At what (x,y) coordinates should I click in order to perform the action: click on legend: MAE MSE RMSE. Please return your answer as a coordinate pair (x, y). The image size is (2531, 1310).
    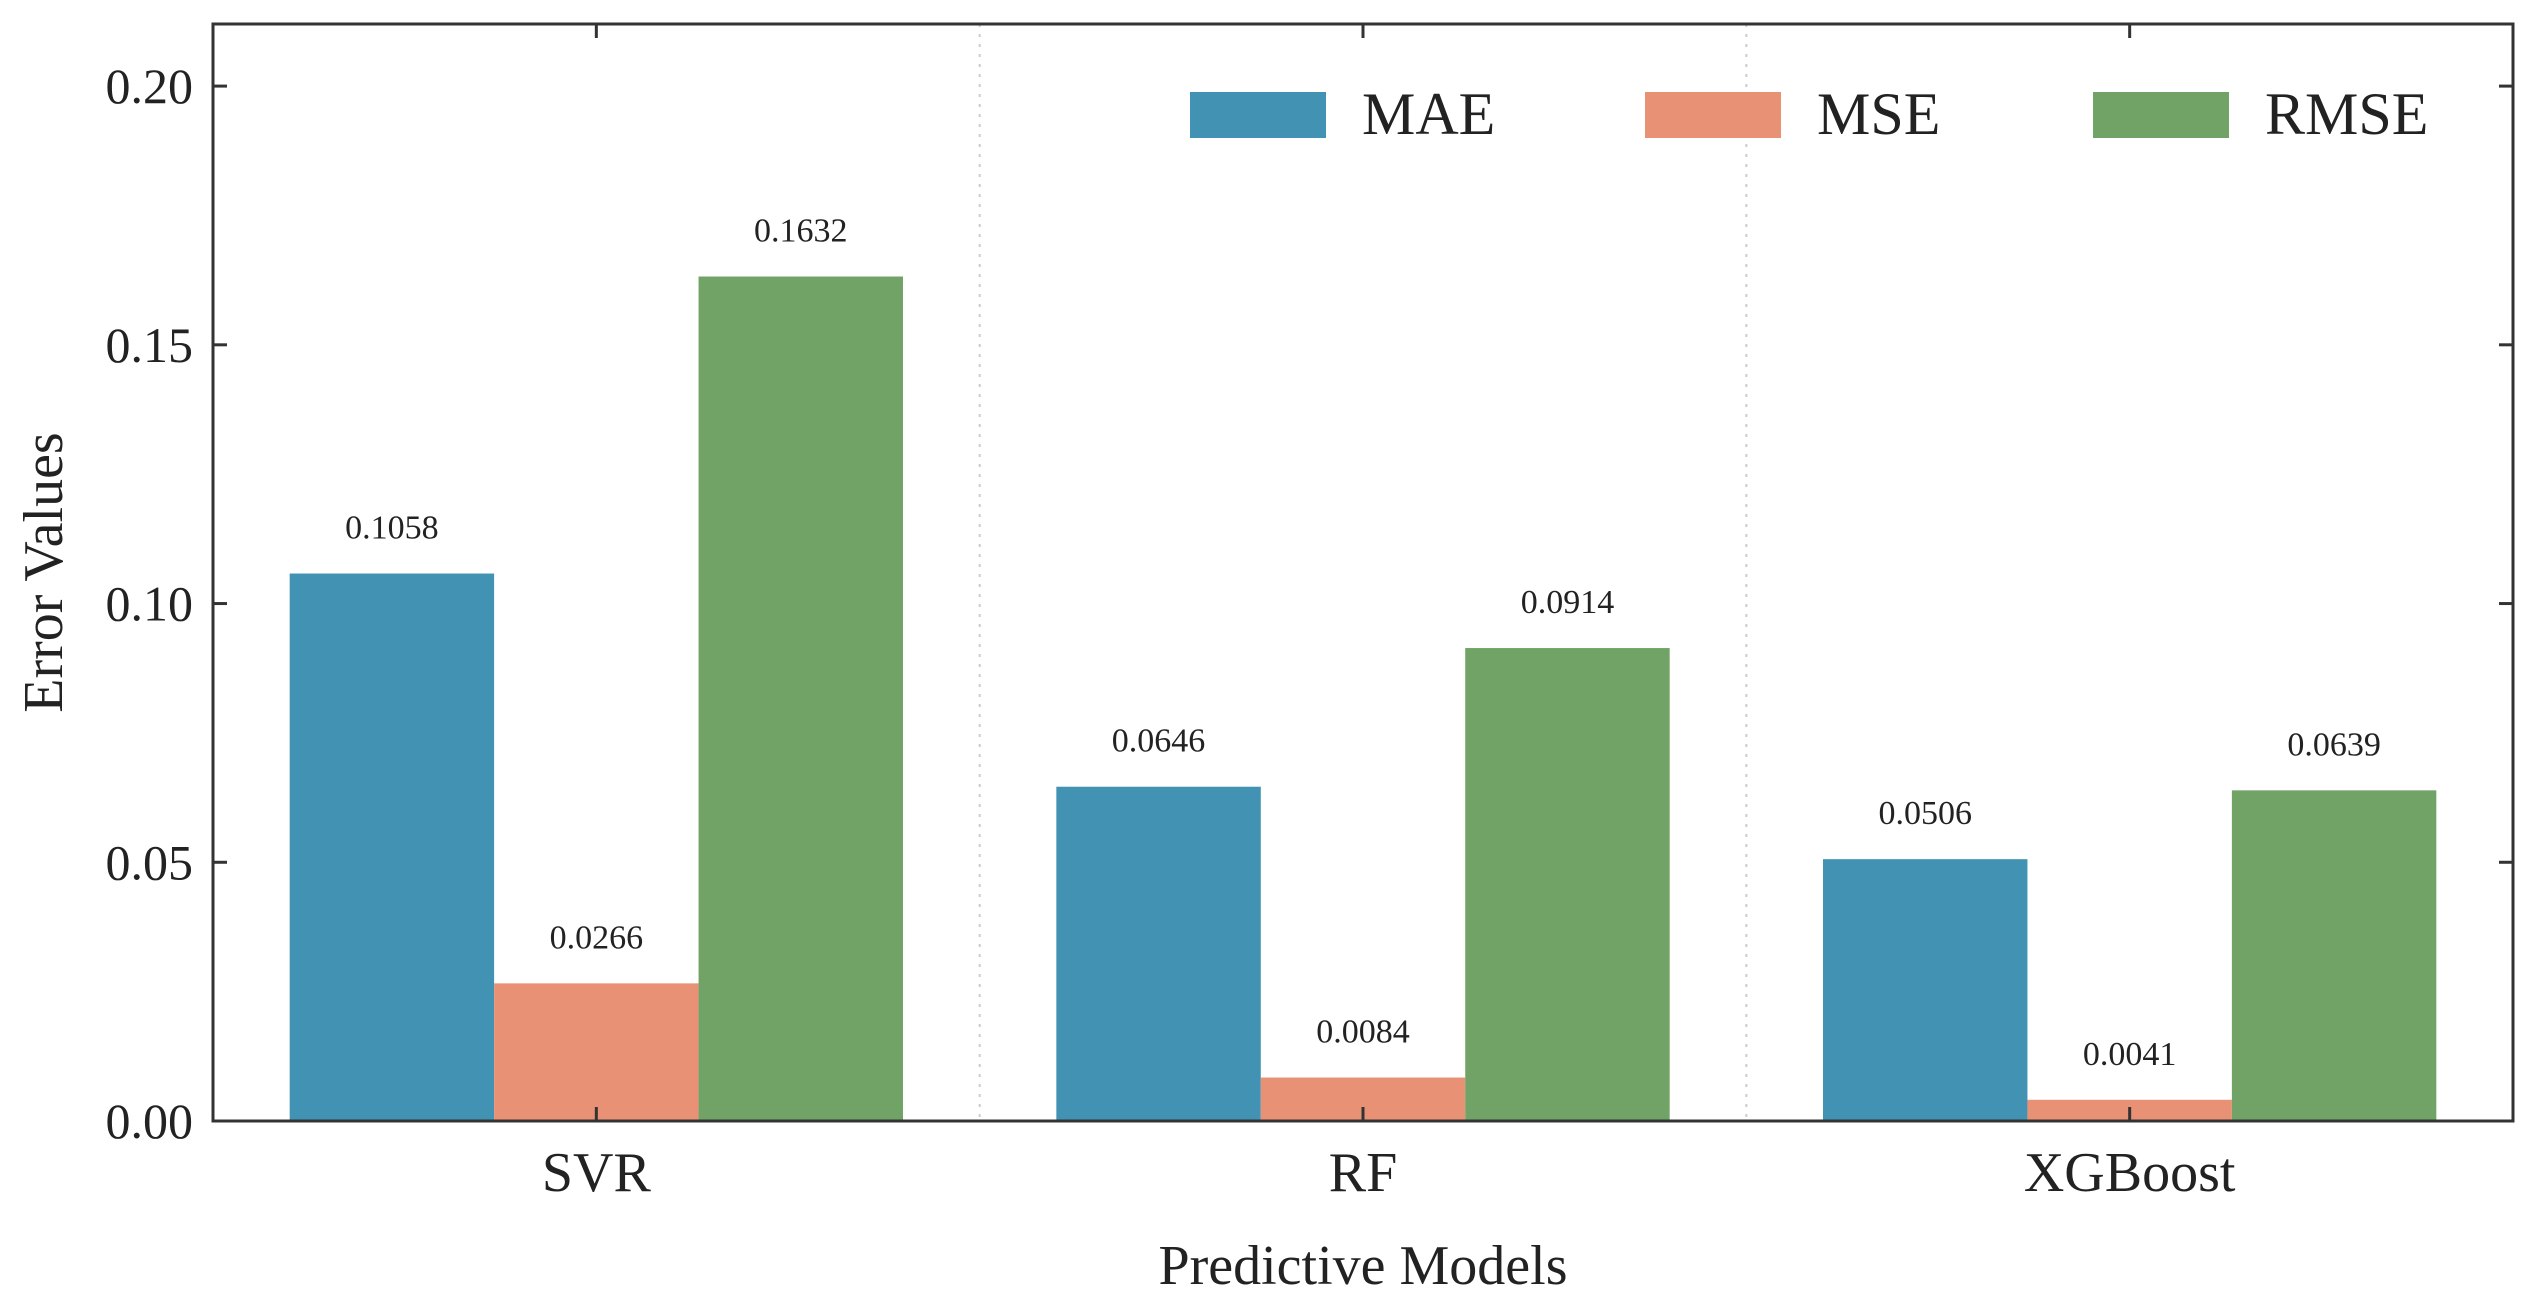
    Looking at the image, I should click on (1809, 114).